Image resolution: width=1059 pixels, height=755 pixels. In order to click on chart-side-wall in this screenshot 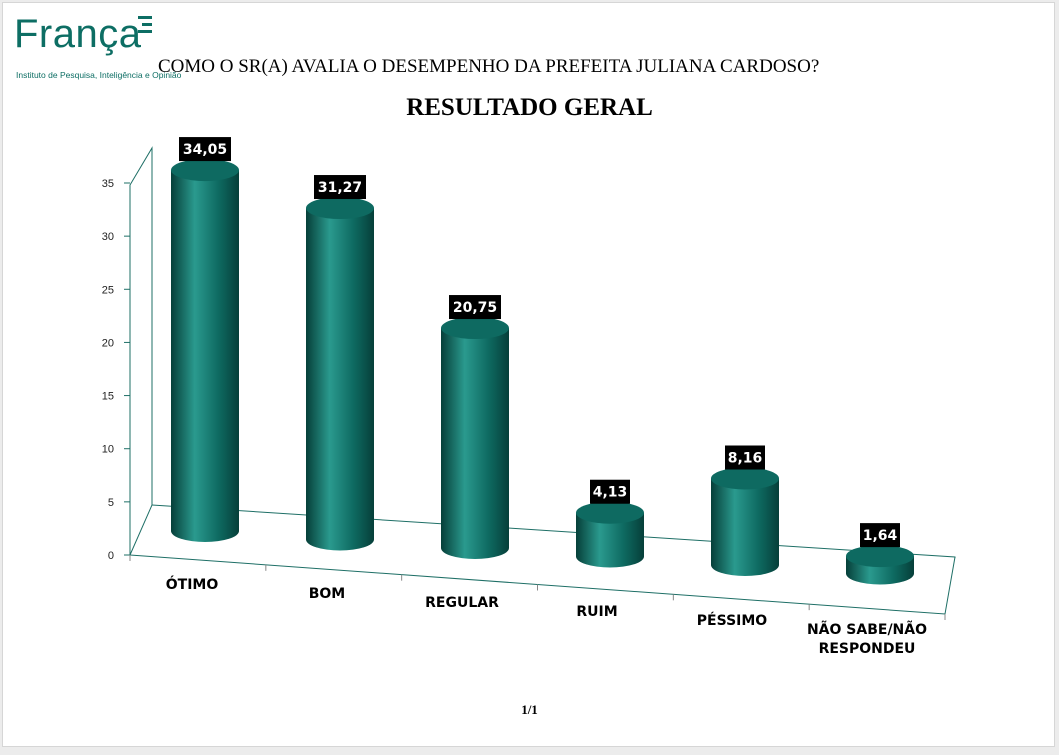, I will do `click(141, 351)`.